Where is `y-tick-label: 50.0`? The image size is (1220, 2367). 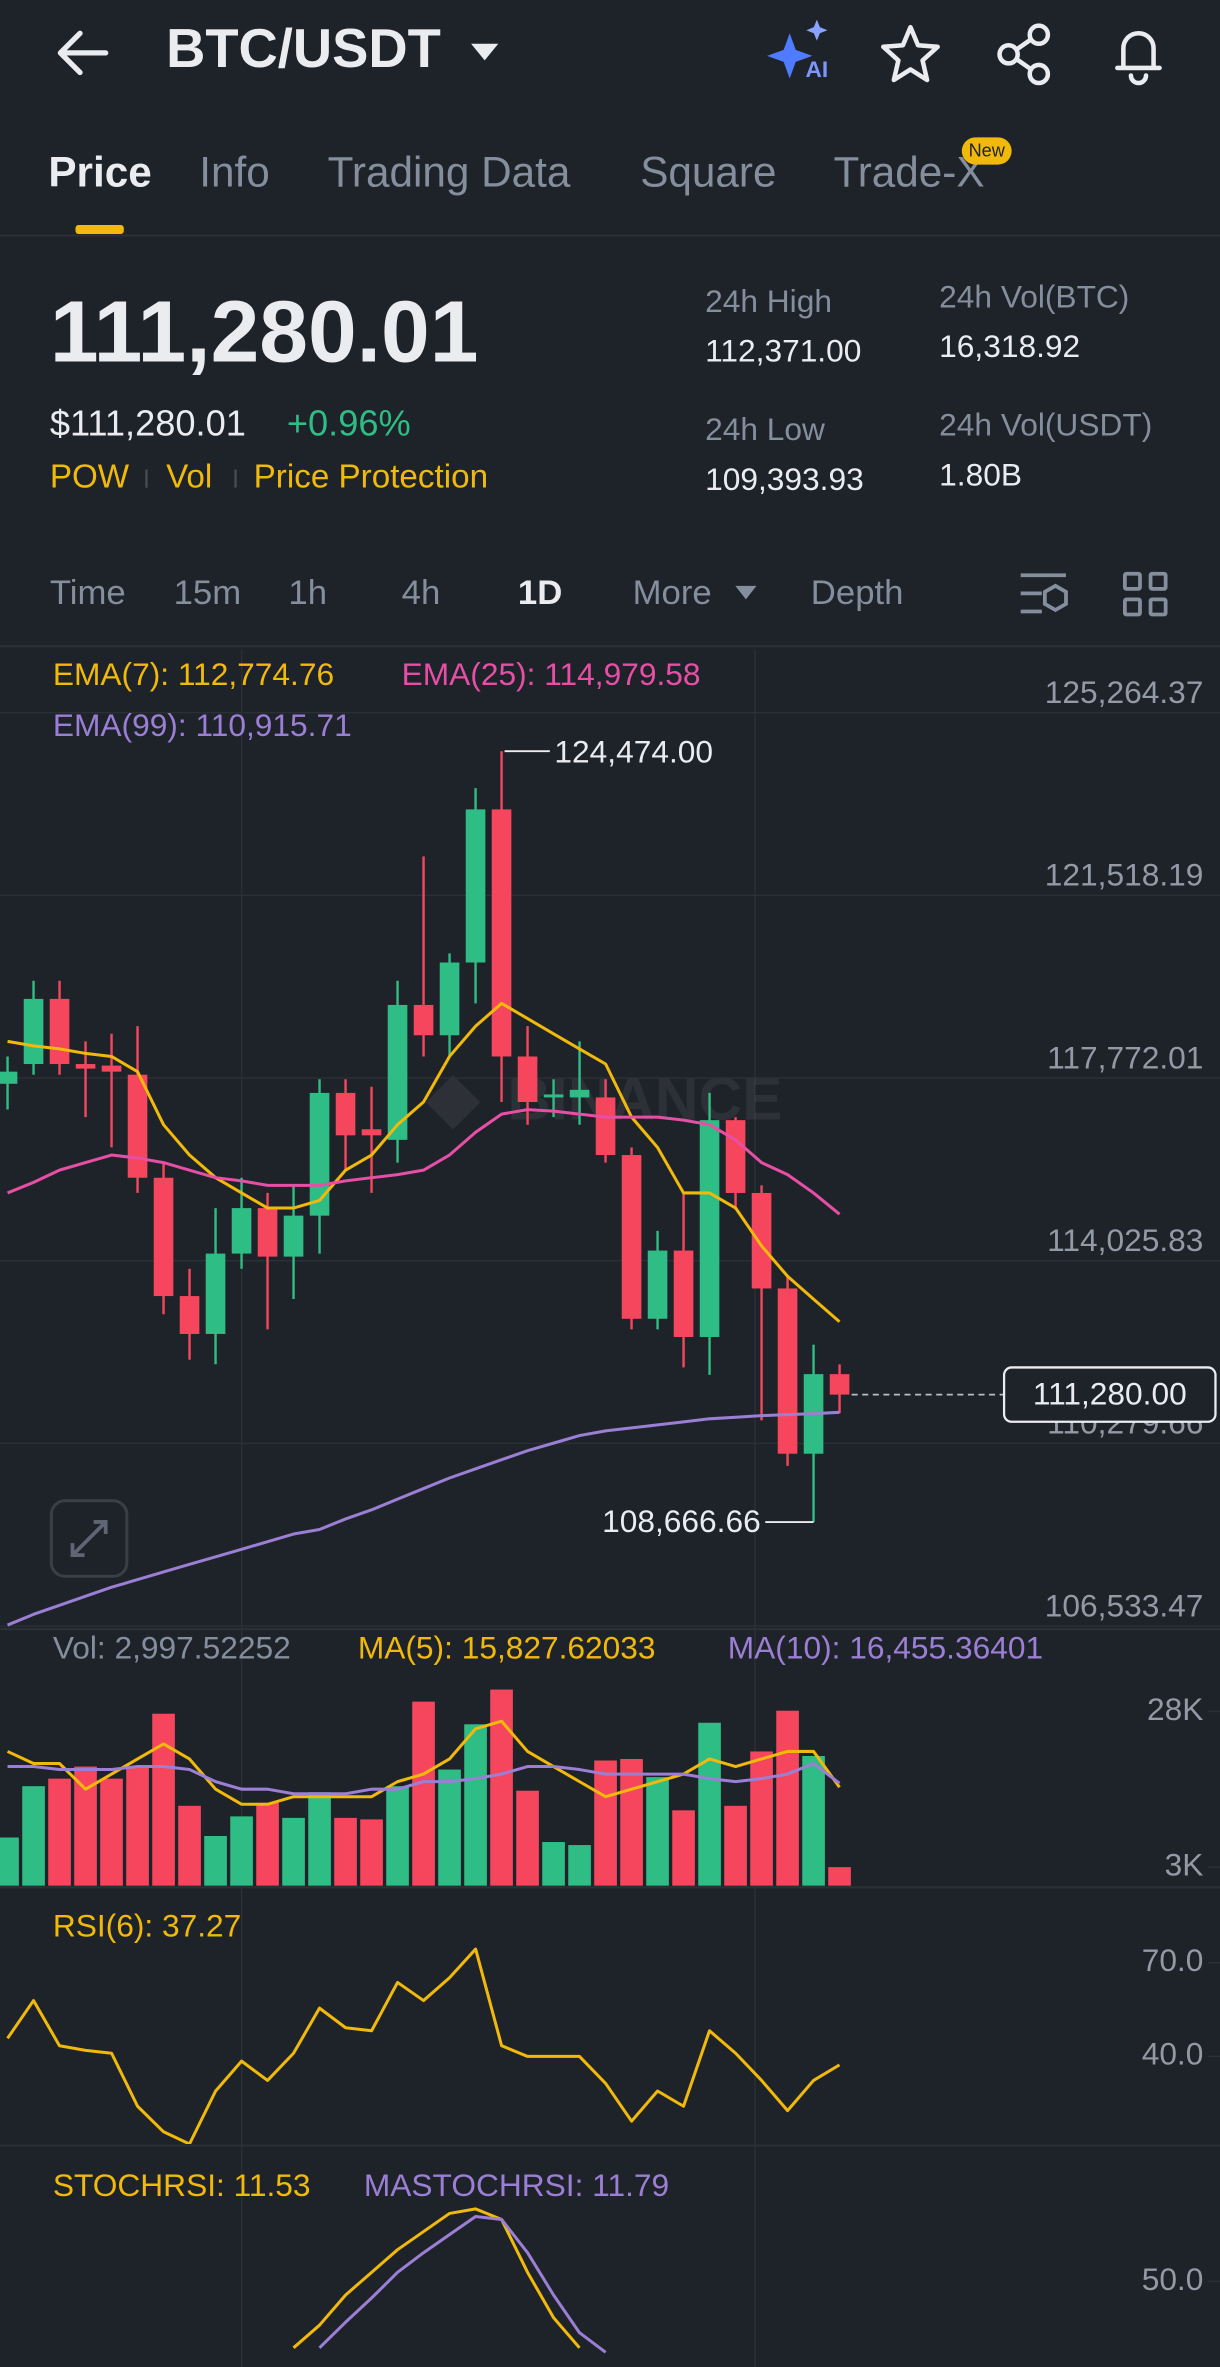 y-tick-label: 50.0 is located at coordinates (1173, 2279).